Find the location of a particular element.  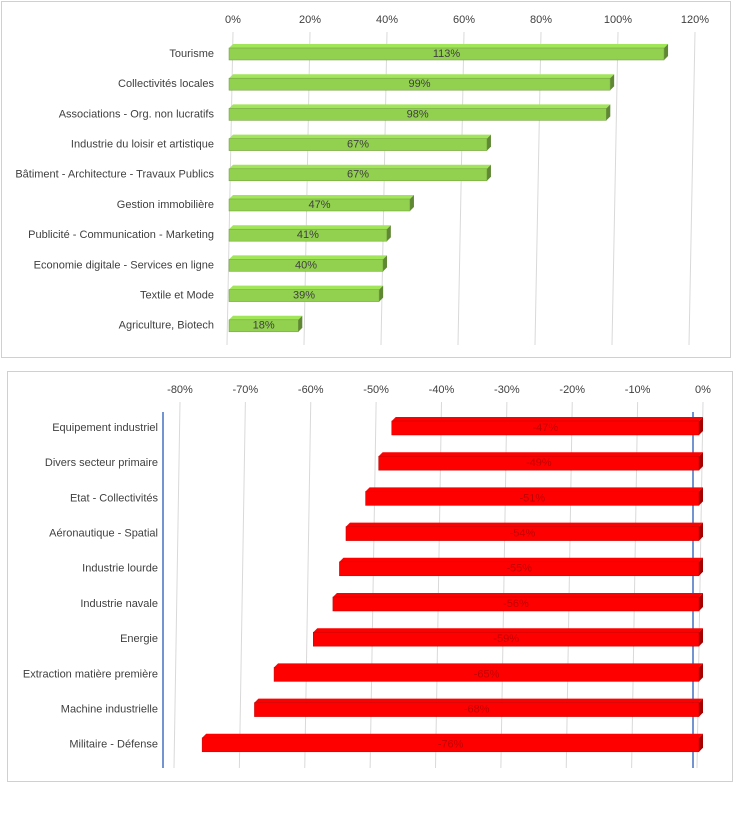

data-label: 18% is located at coordinates (264, 326).